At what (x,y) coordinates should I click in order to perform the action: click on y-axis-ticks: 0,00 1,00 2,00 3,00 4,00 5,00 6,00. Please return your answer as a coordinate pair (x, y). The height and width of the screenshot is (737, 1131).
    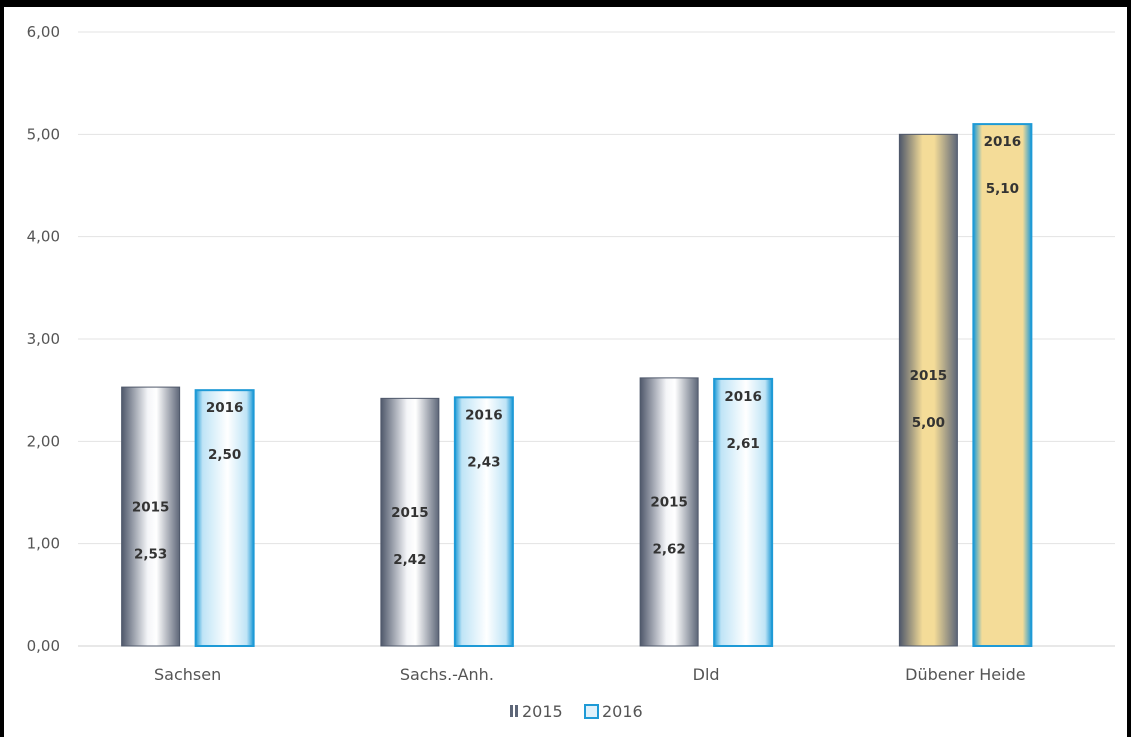
    Looking at the image, I should click on (43, 339).